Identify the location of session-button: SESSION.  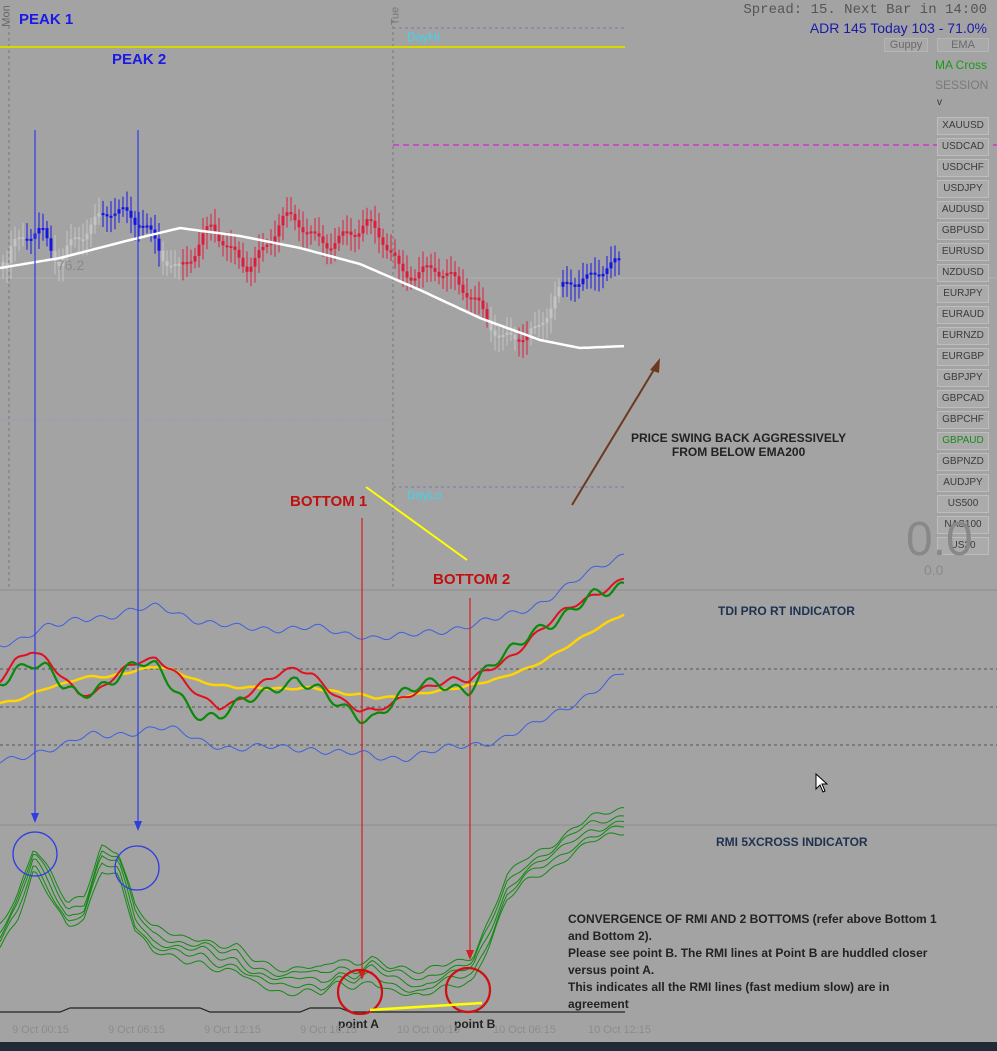
(962, 85).